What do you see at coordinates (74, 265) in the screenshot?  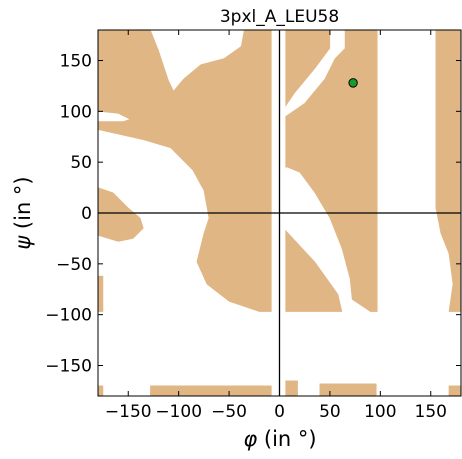 I see `y-tick-label-2: −50` at bounding box center [74, 265].